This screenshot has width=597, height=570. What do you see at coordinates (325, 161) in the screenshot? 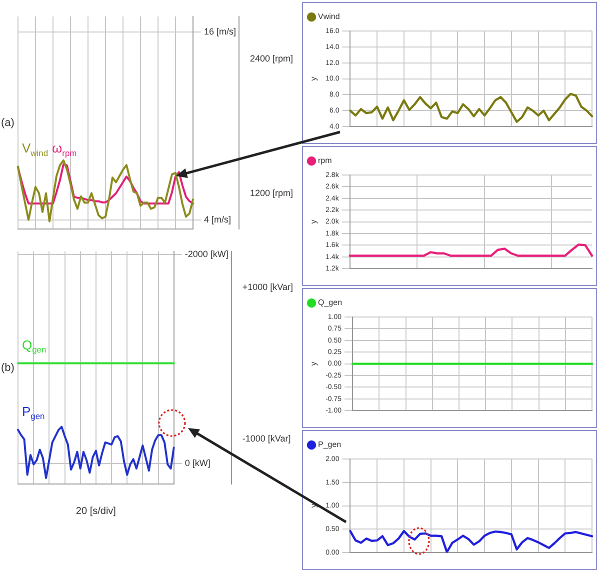
I see `legend-label: rpm` at bounding box center [325, 161].